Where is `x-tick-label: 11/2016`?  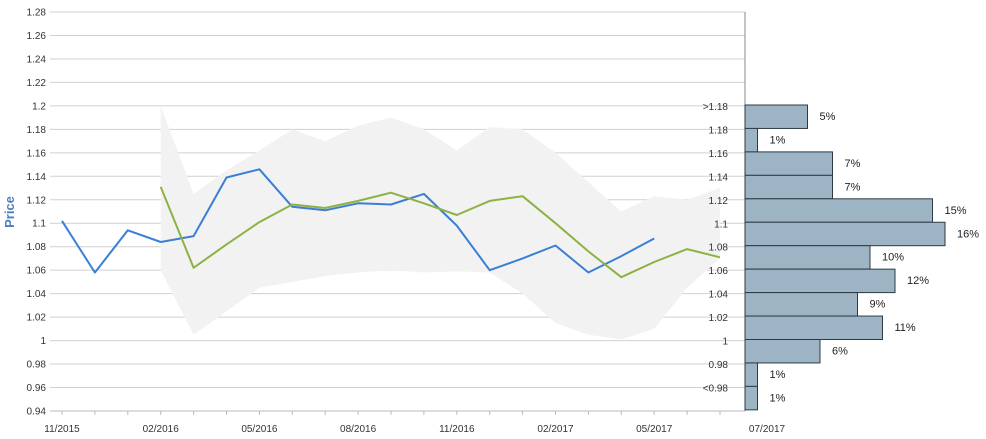 x-tick-label: 11/2016 is located at coordinates (457, 429).